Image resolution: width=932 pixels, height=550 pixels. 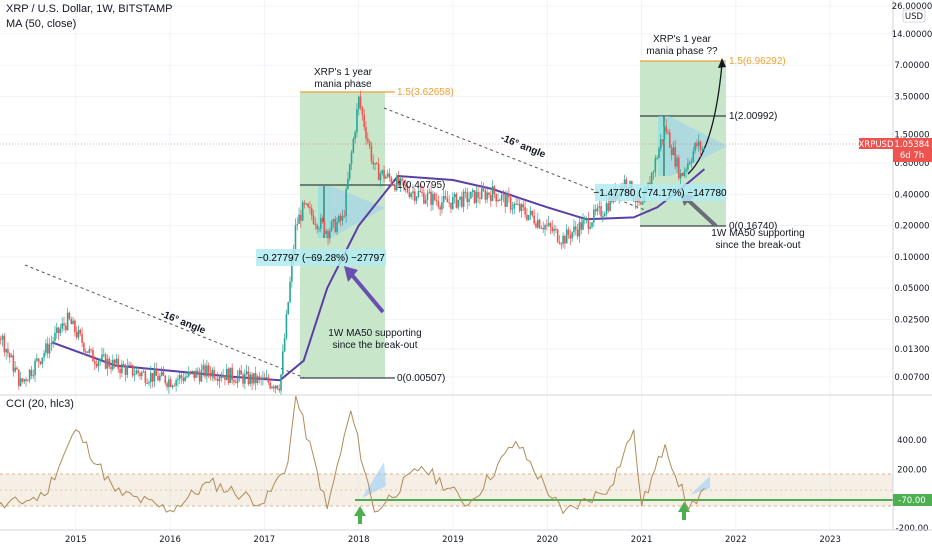 What do you see at coordinates (911, 227) in the screenshot?
I see `price-tick-label: 0.20000` at bounding box center [911, 227].